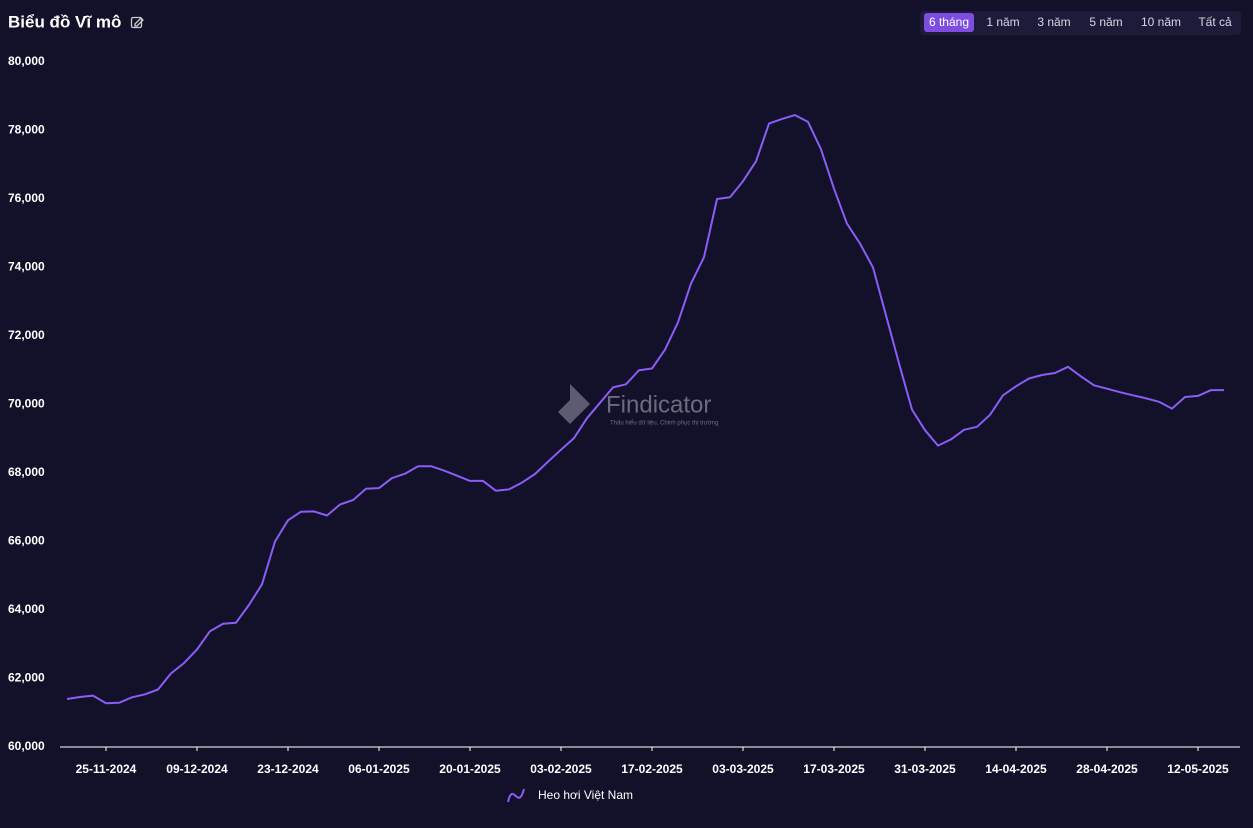  Describe the element at coordinates (26, 198) in the screenshot. I see `y-tick-label: 76,000` at that location.